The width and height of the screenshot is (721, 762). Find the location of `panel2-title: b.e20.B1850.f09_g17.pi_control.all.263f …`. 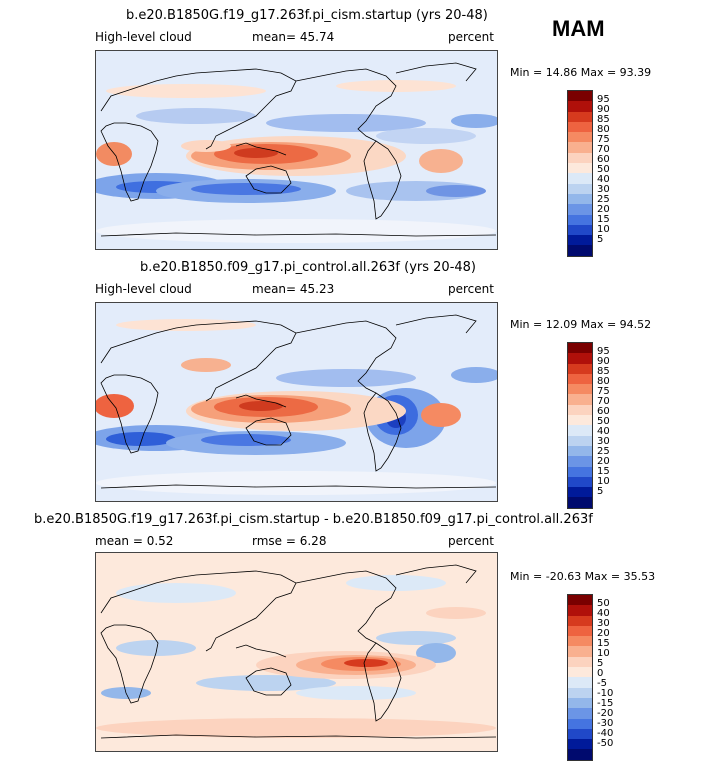

panel2-title: b.e20.B1850.f09_g17.pi_control.all.263f … is located at coordinates (308, 267).